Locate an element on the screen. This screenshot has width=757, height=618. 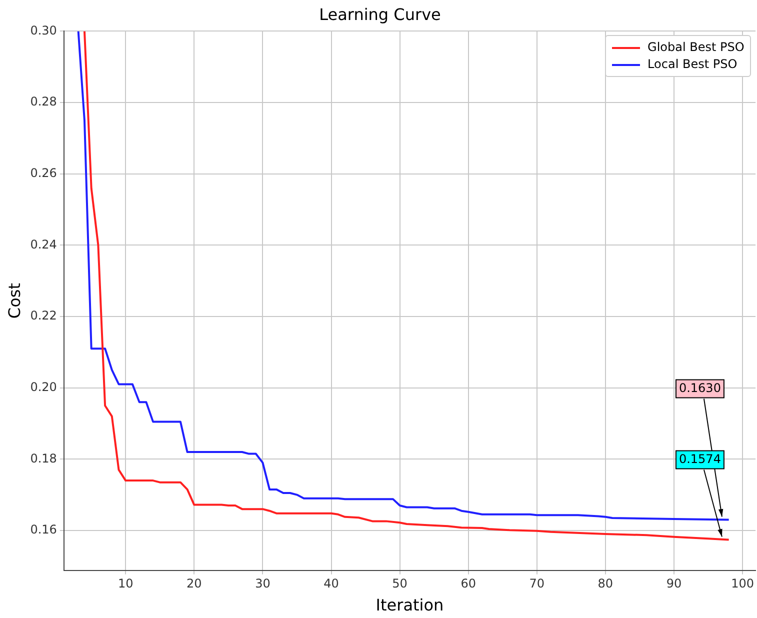
x-tick-label: 90 is located at coordinates (674, 583).